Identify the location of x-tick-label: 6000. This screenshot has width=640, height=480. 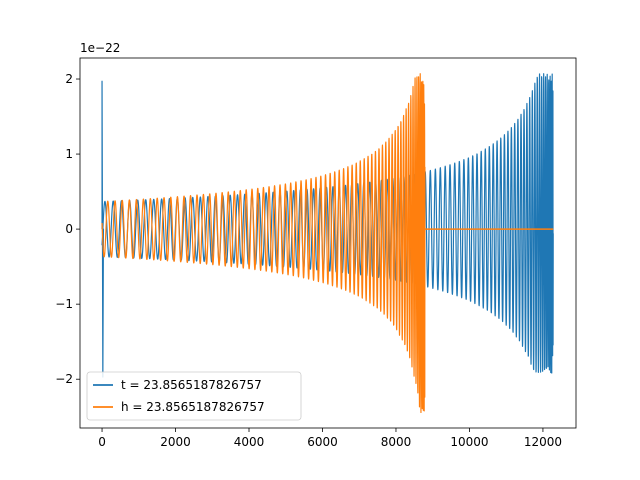
(322, 442).